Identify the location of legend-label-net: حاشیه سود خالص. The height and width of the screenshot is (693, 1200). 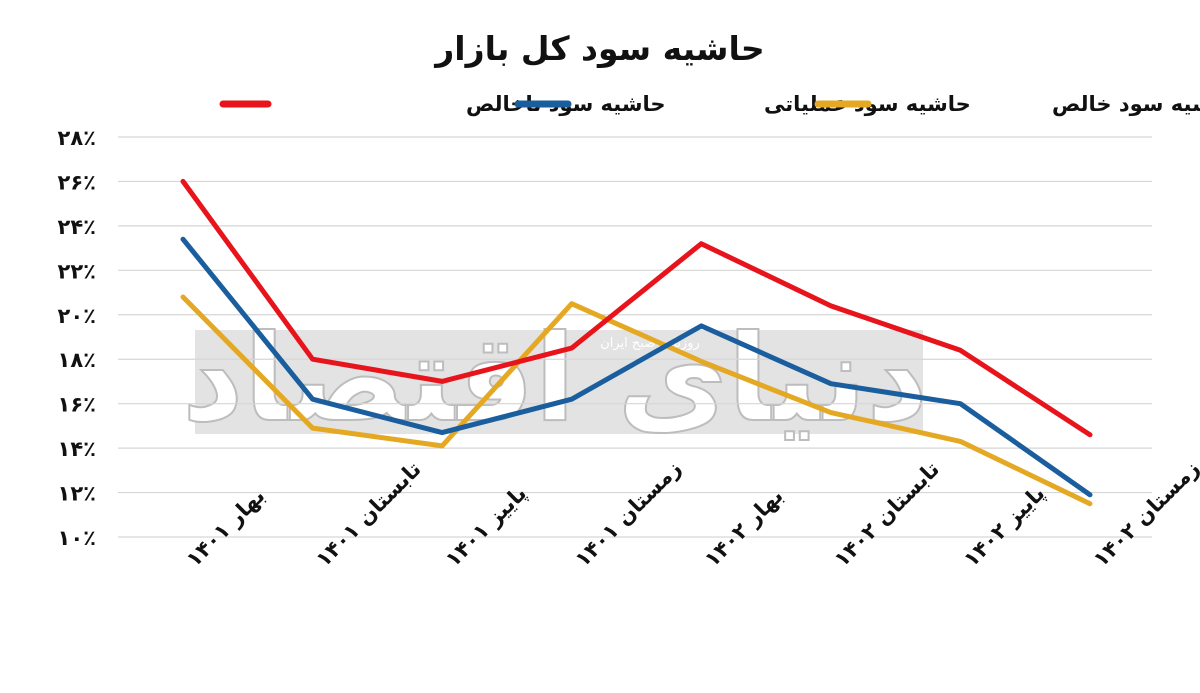
(1126, 104).